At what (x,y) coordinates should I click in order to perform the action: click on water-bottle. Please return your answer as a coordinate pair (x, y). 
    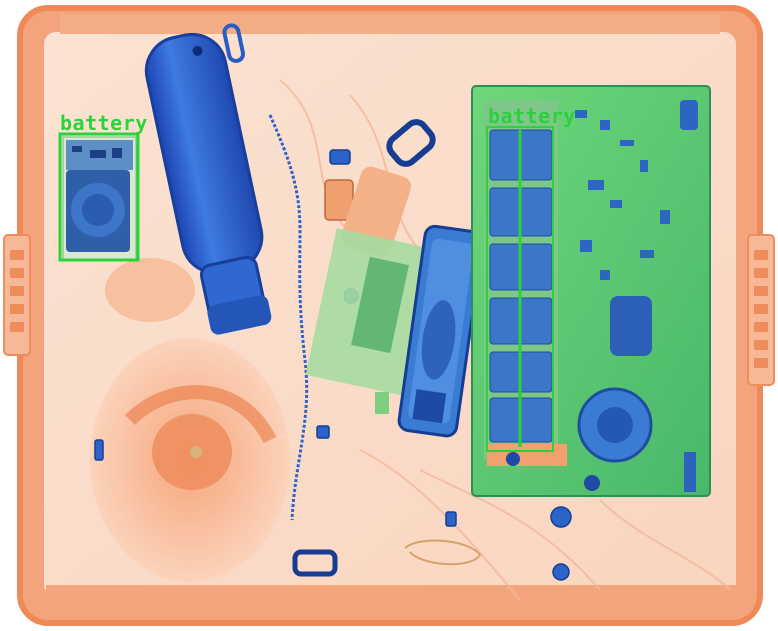
    Looking at the image, I should click on (208, 179).